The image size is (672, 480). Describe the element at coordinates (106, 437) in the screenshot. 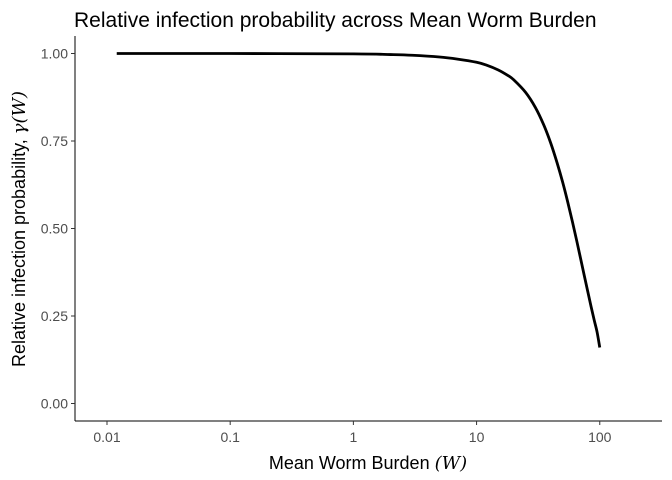

I see `x-tick-label: 0.01` at that location.